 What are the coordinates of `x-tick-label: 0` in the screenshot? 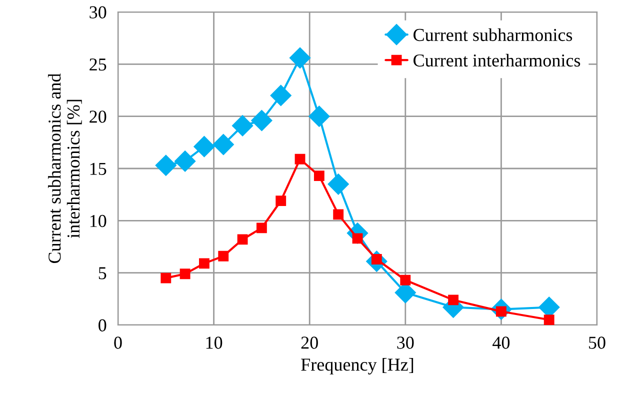 It's located at (118, 342).